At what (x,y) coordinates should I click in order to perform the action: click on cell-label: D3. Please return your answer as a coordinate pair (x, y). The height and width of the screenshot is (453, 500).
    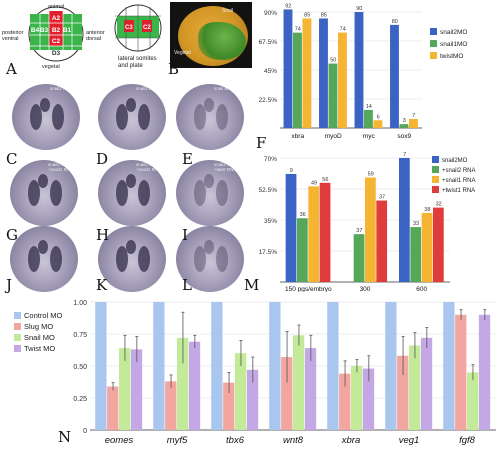
    Looking at the image, I should click on (56, 53).